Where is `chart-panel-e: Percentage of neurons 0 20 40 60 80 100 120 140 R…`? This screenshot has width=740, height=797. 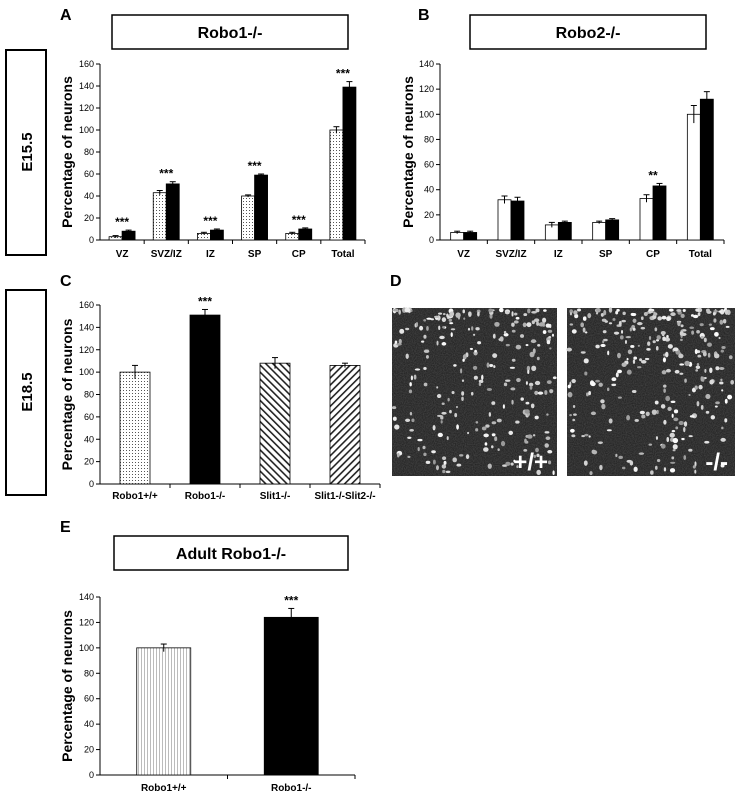
chart-panel-e: Percentage of neurons 0 20 40 60 80 100 120 140 R… is located at coordinates (207, 693).